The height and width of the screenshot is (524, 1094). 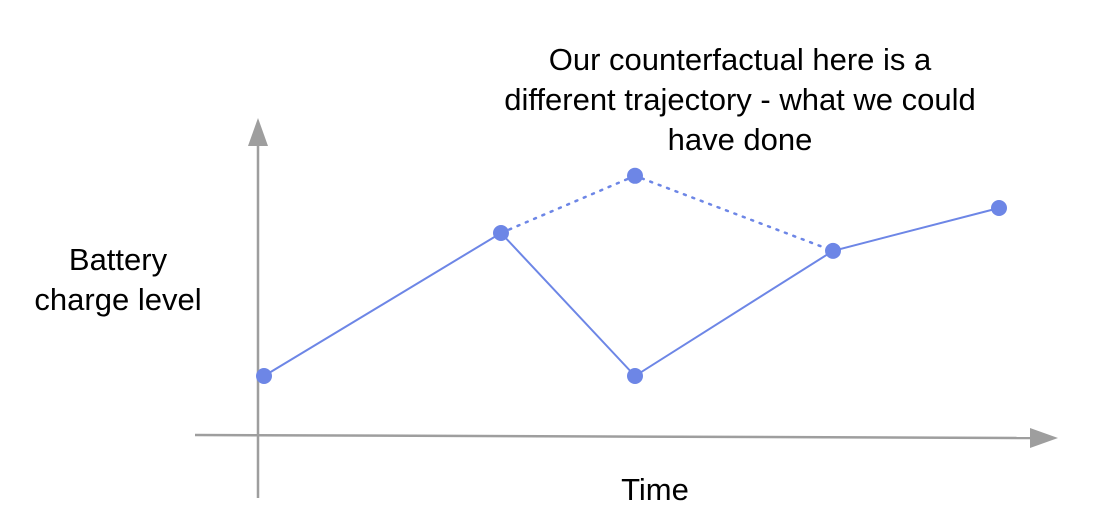 I want to click on y-axis, so click(x=258, y=308).